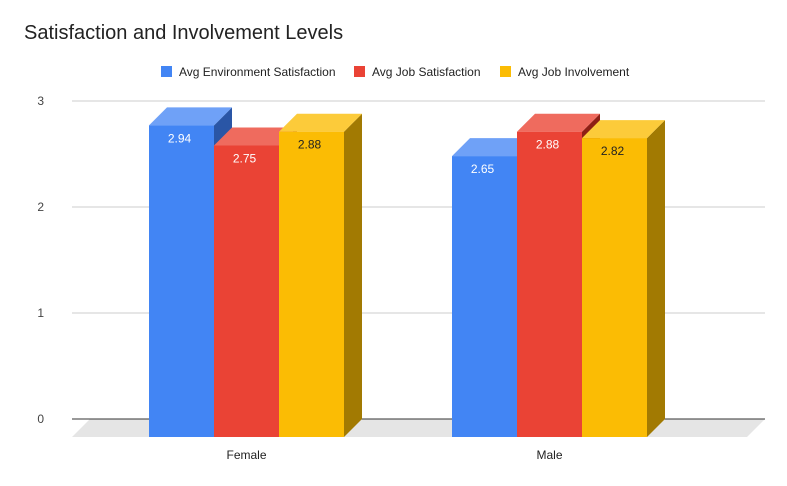 The width and height of the screenshot is (787, 486). Describe the element at coordinates (483, 169) in the screenshot. I see `data-label: 2.65` at that location.